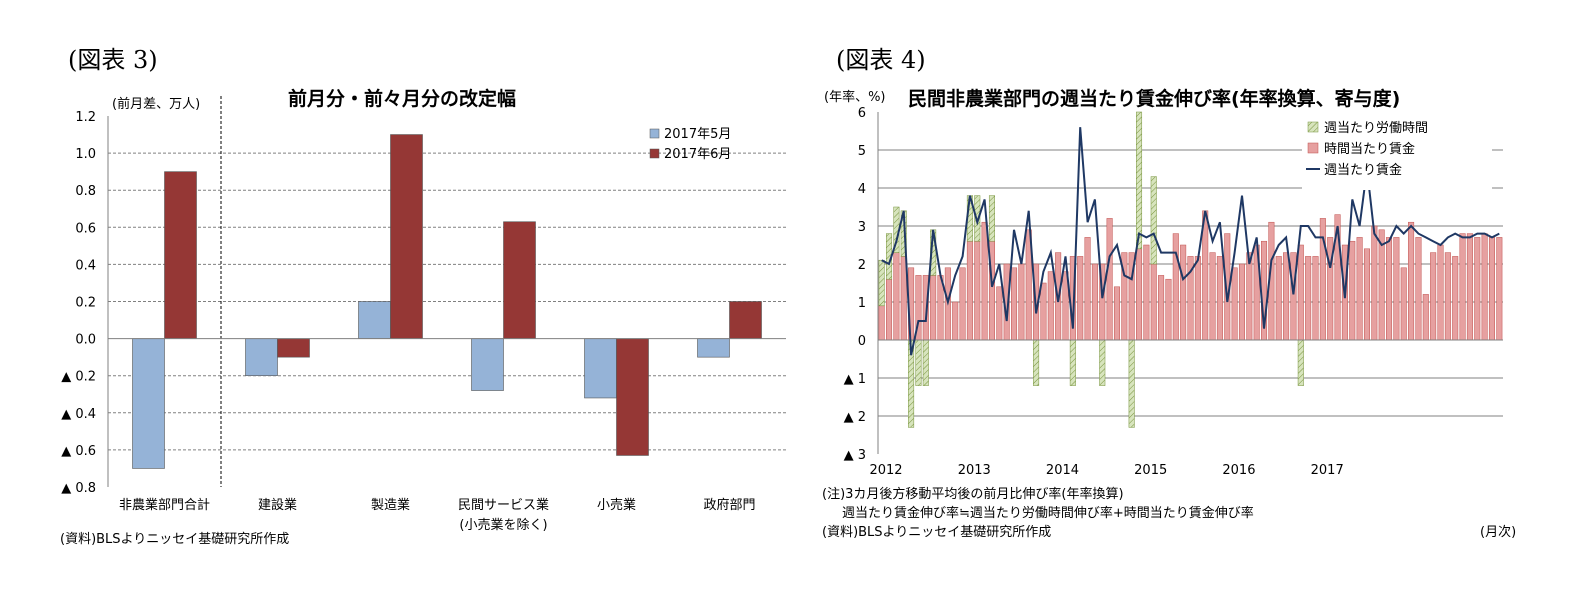 This screenshot has height=592, width=1584. Describe the element at coordinates (402, 99) in the screenshot. I see `figure-3-title: 前月分・前々月分の改定幅` at that location.